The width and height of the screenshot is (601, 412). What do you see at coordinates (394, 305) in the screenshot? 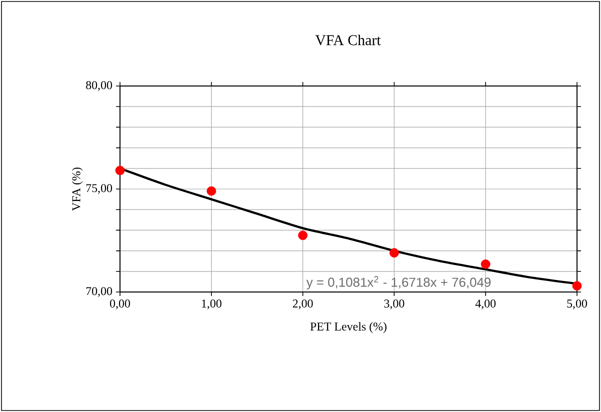
I see `x-tick-label: 3,00` at bounding box center [394, 305].